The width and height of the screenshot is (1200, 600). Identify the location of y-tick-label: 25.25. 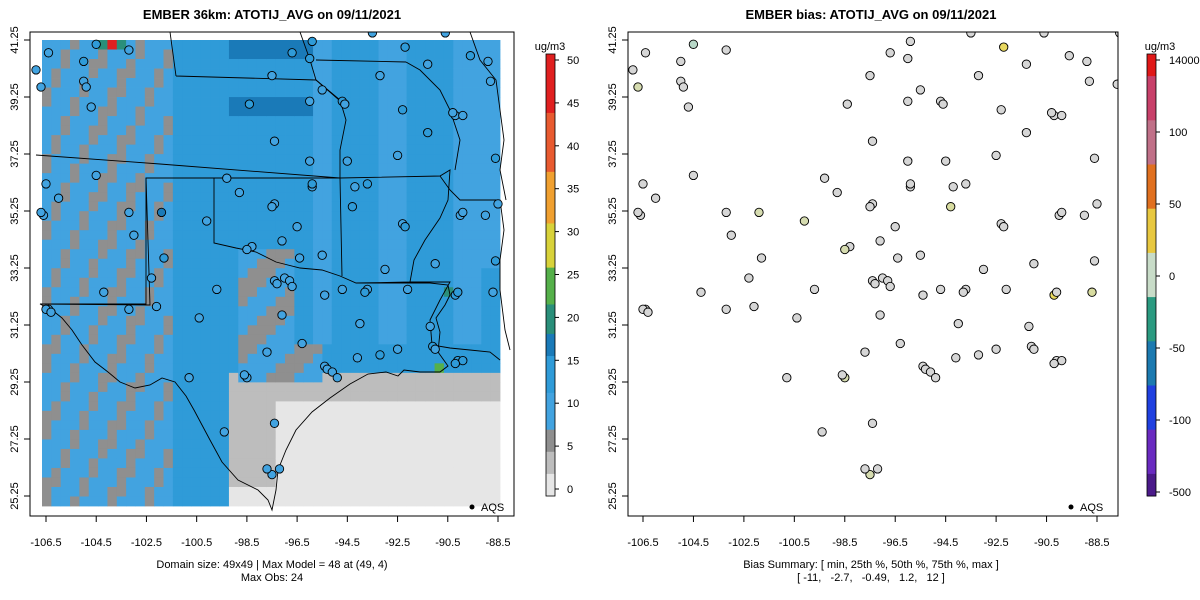
(15, 496).